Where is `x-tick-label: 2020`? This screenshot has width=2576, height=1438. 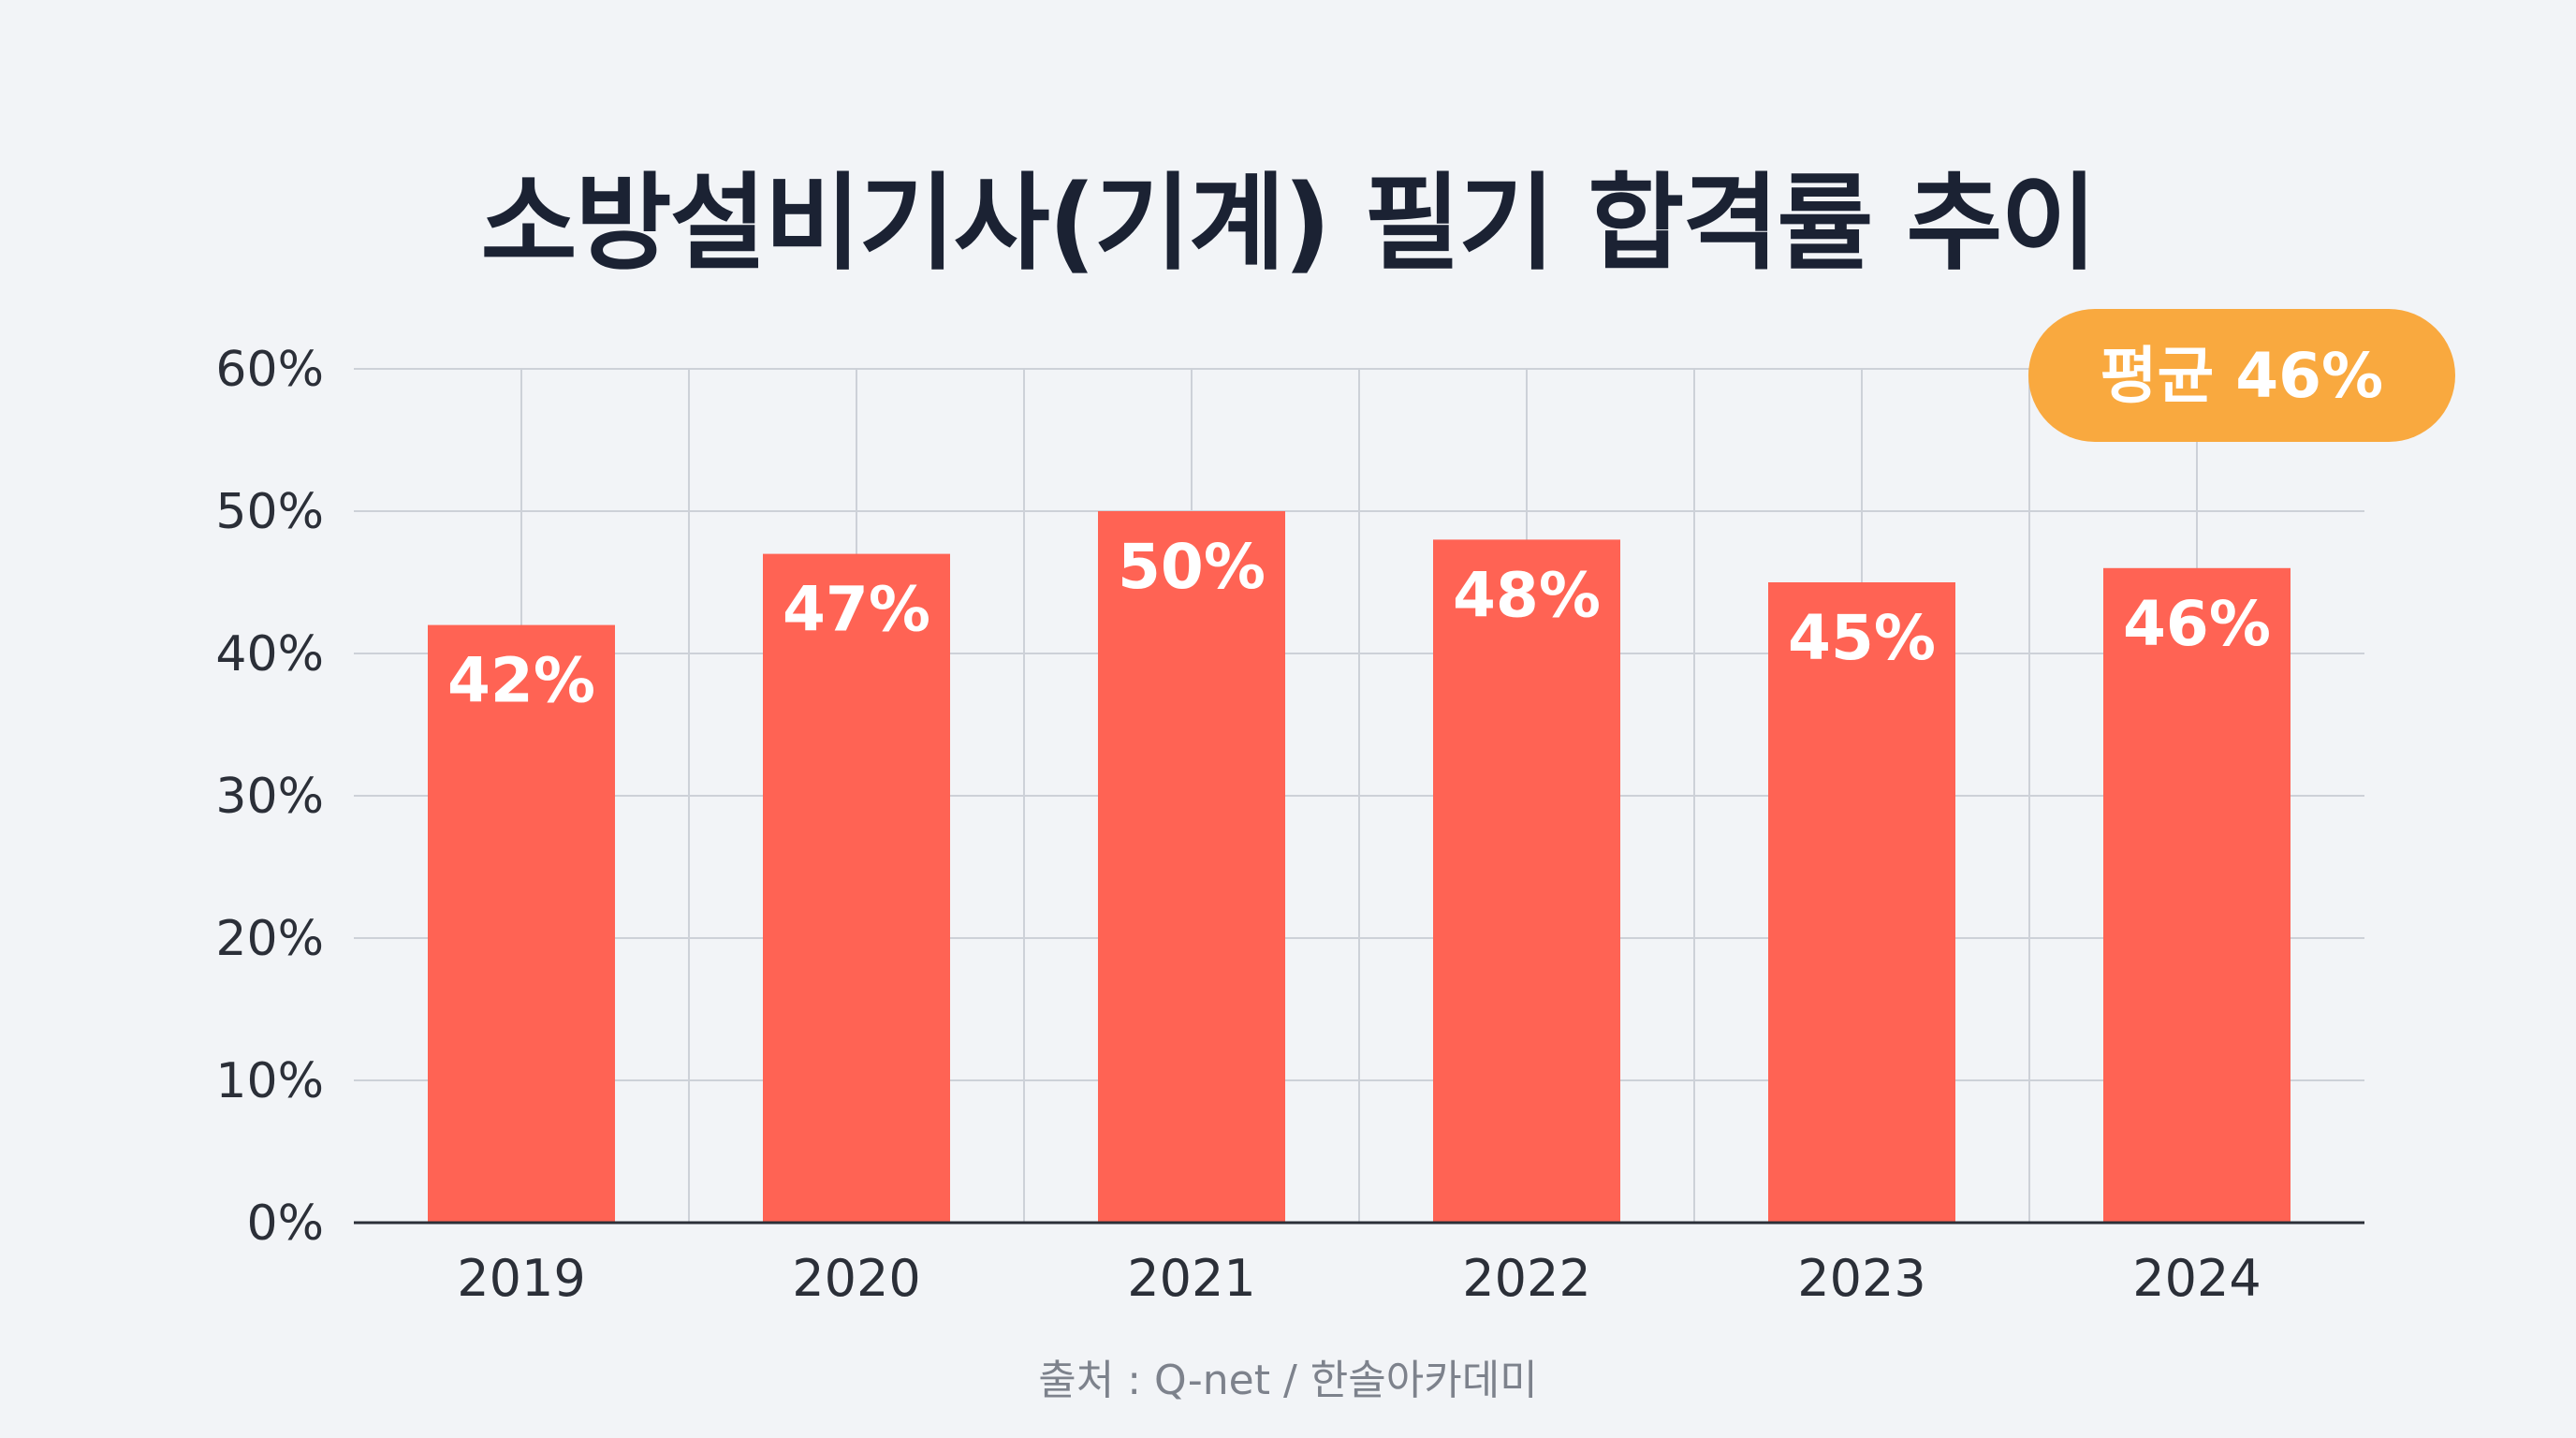 x-tick-label: 2020 is located at coordinates (856, 1278).